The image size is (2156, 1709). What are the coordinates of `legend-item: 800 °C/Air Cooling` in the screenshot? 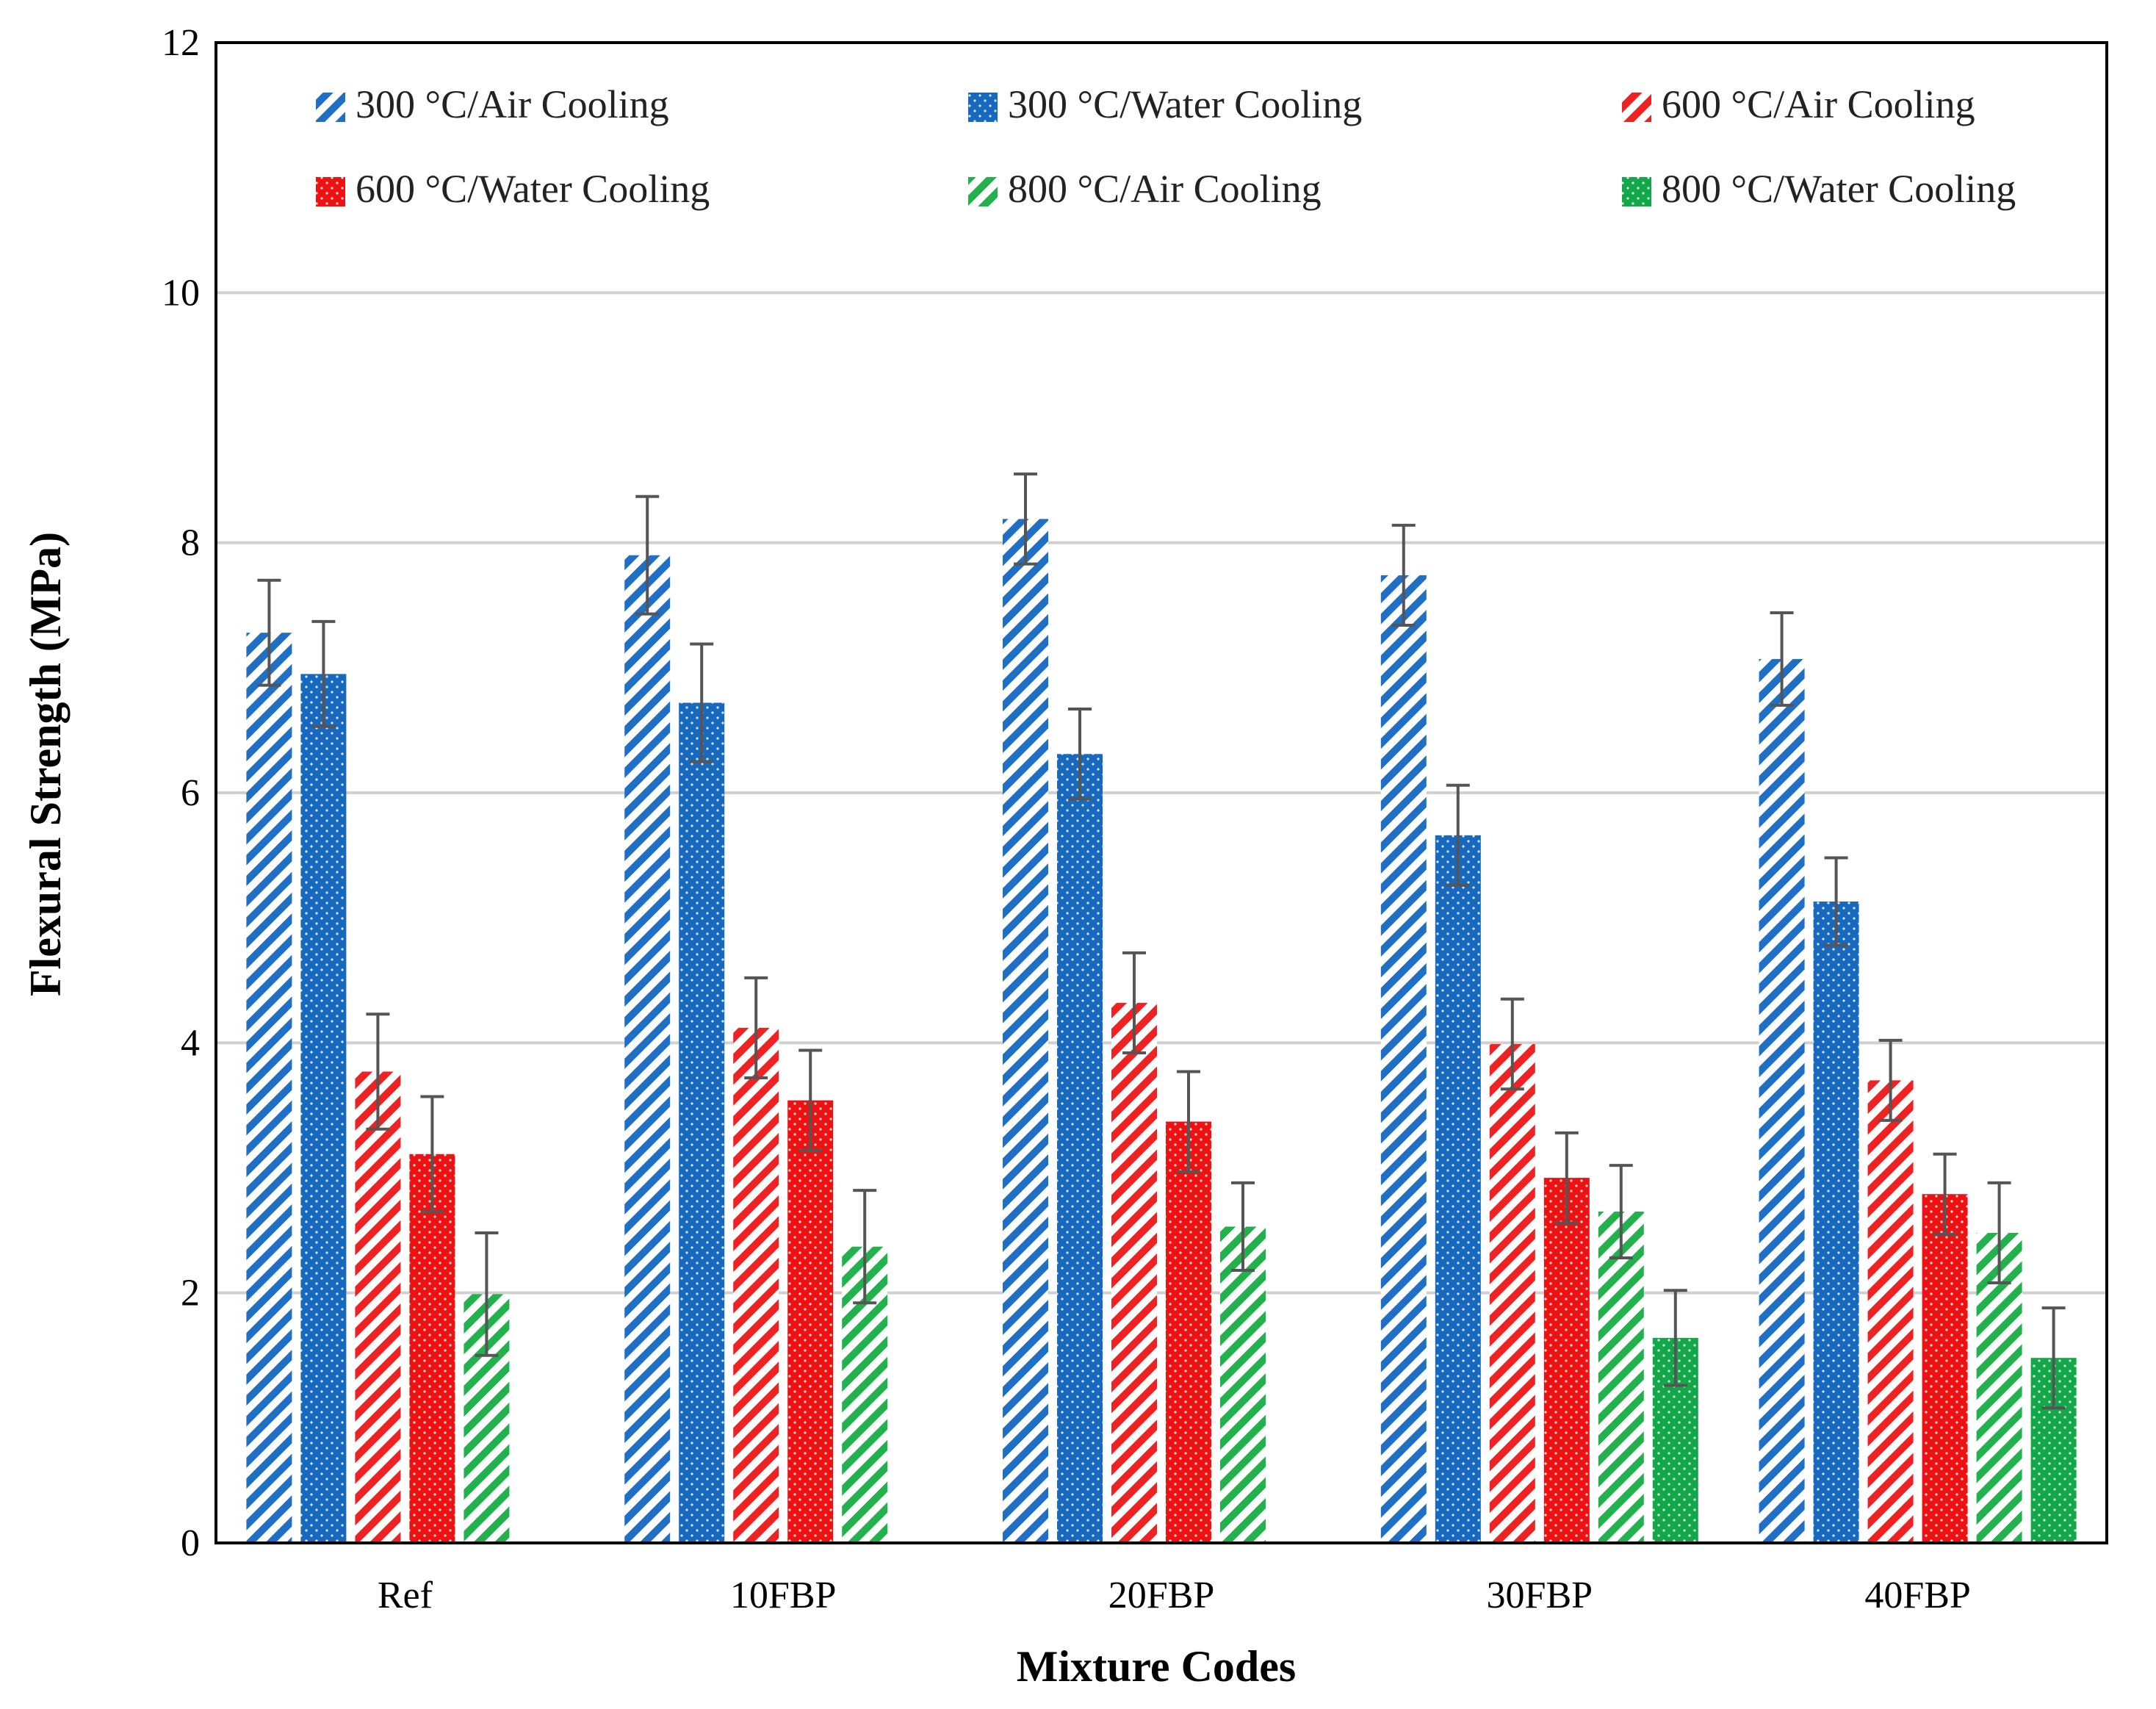 It's located at (1145, 189).